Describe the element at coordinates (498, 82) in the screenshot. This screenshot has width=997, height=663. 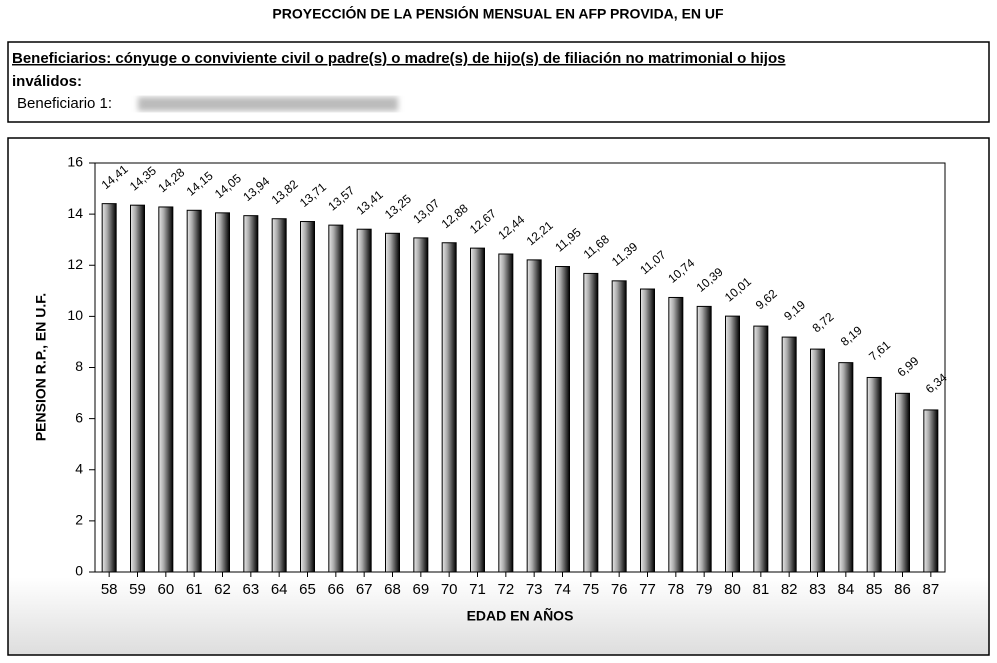
I see `beneficiary-box` at that location.